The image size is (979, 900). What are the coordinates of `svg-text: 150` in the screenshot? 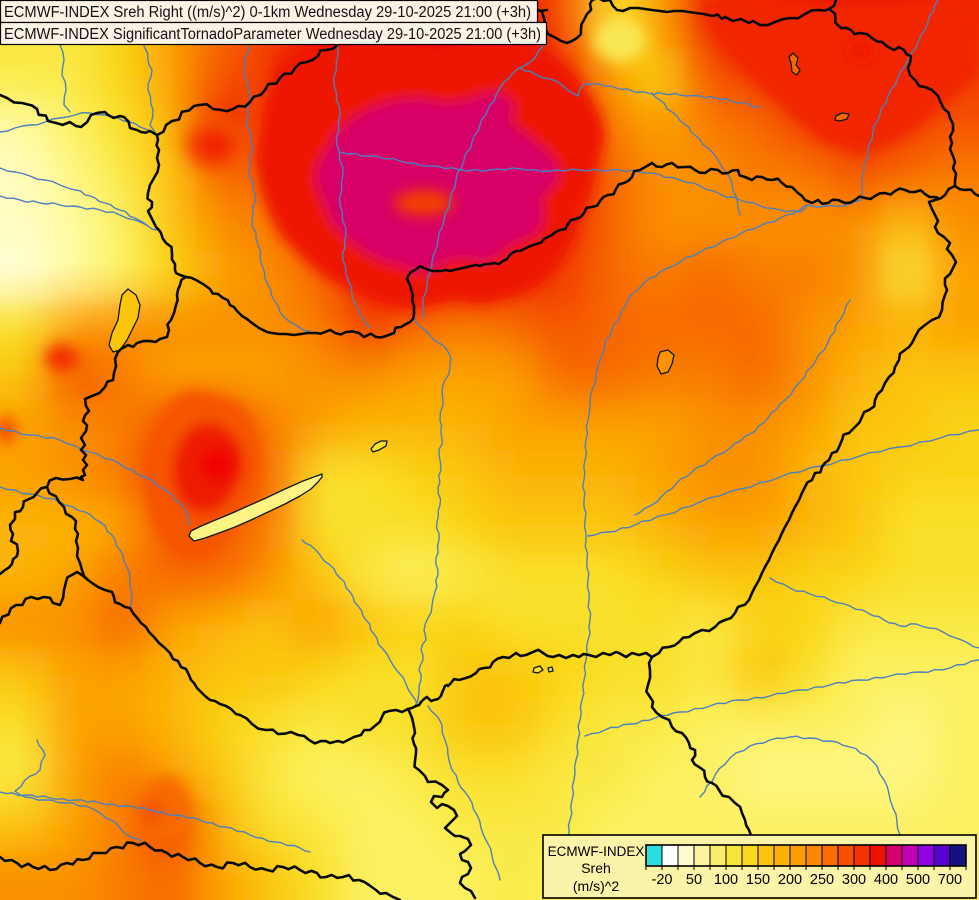 It's located at (758, 880).